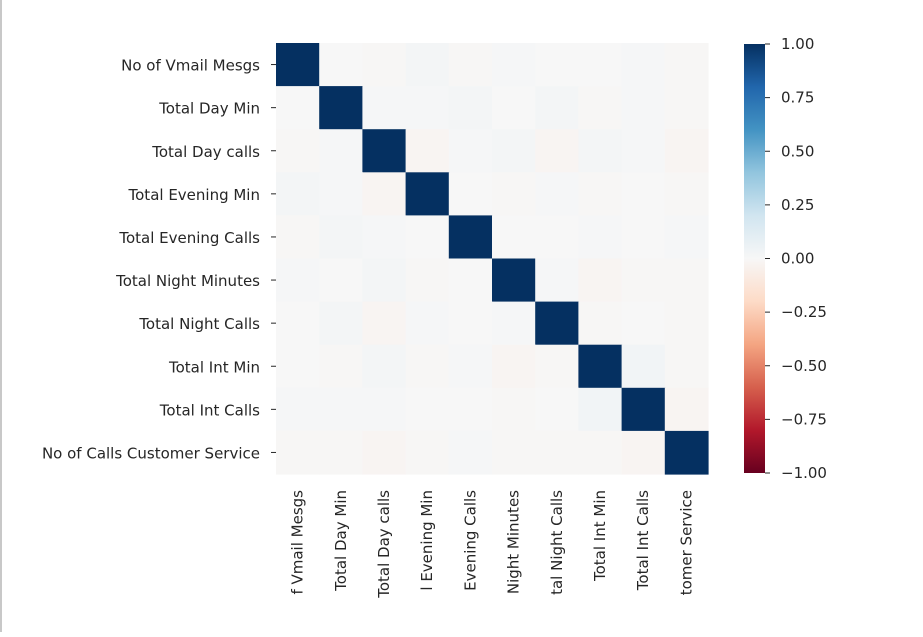  Describe the element at coordinates (643, 540) in the screenshot. I see `column-label: Total Int Calls` at that location.